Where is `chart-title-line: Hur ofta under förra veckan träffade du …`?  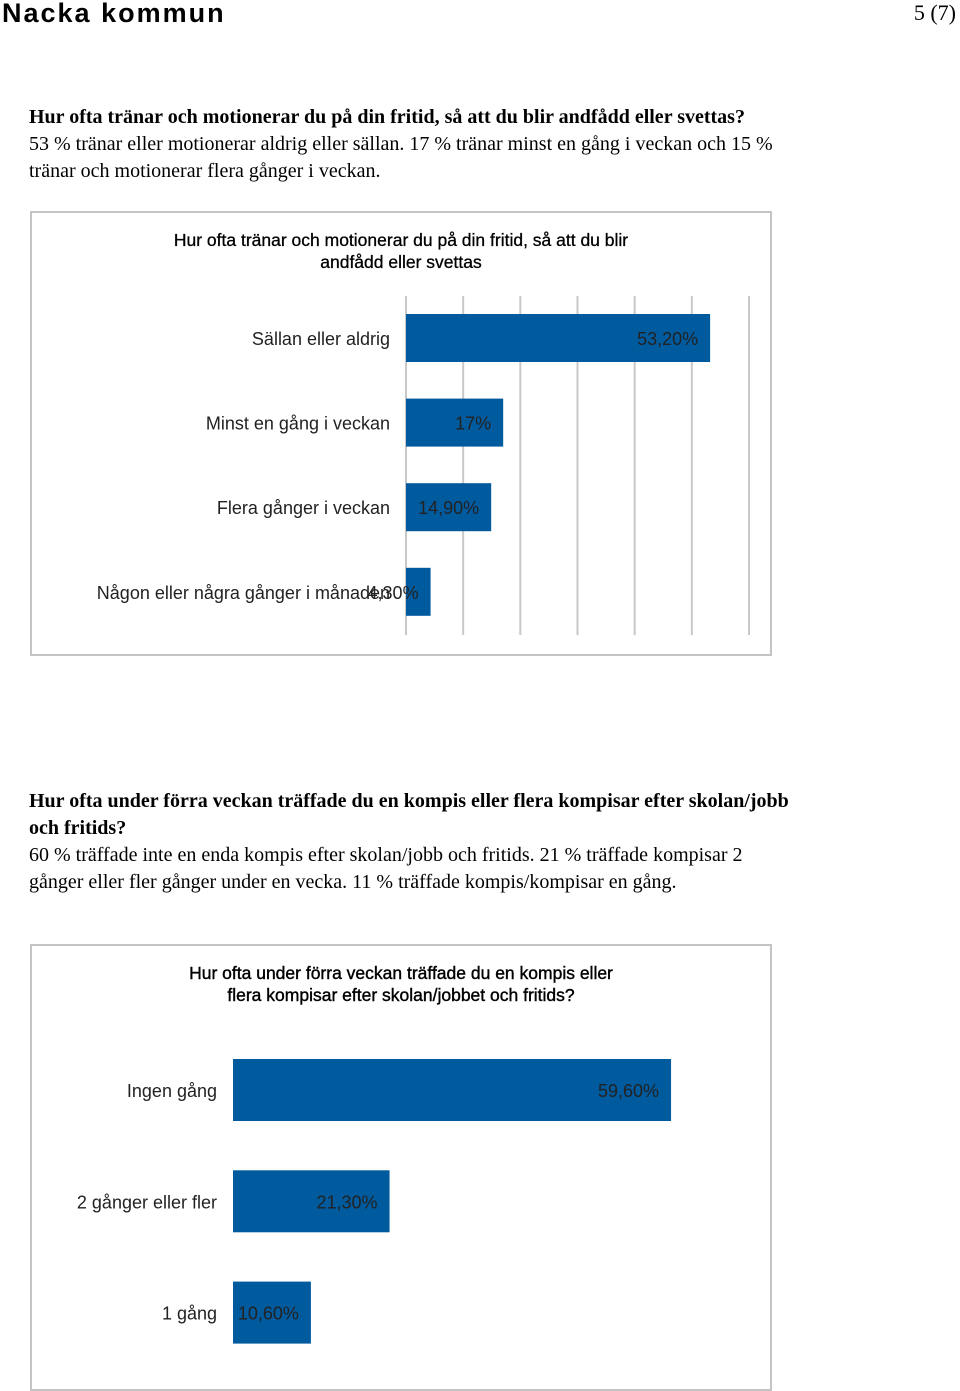
chart-title-line: Hur ofta under förra veckan träffade du … is located at coordinates (401, 973).